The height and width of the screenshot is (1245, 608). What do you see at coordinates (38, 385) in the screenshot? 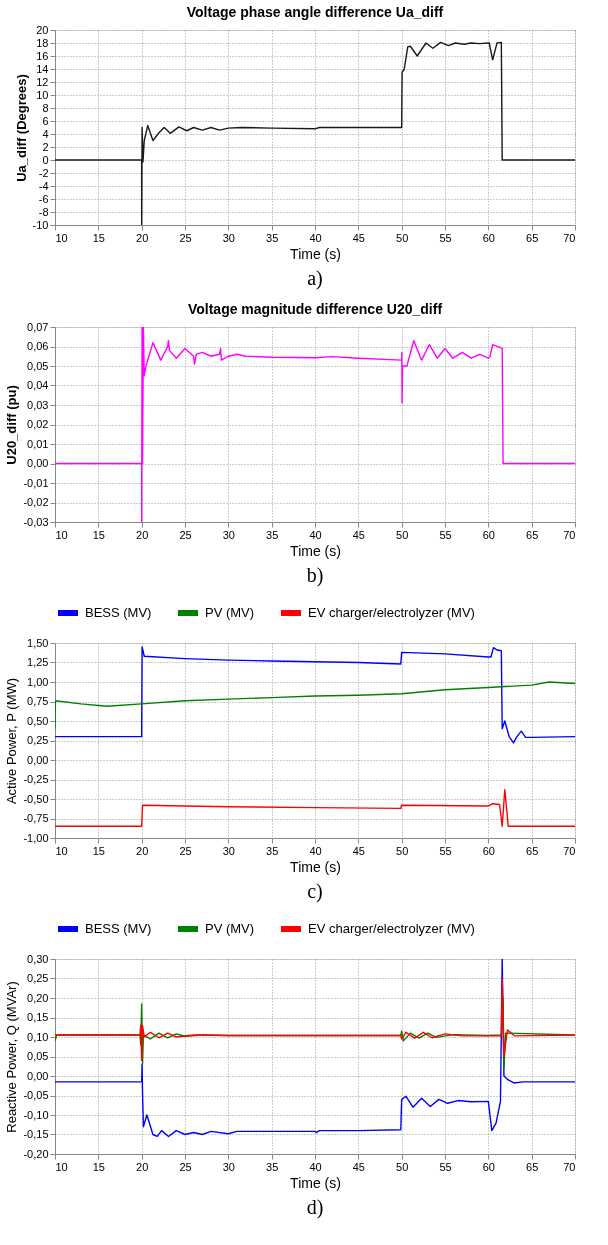
I see `y-tick-label: 0,04` at bounding box center [38, 385].